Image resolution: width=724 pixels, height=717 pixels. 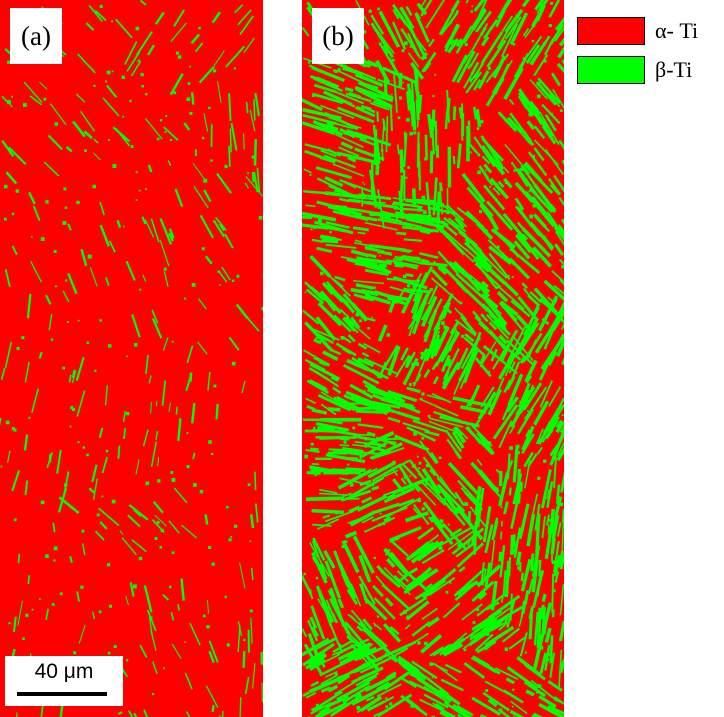 What do you see at coordinates (637, 31) in the screenshot?
I see `legend-item-alpha-ti: α- Ti` at bounding box center [637, 31].